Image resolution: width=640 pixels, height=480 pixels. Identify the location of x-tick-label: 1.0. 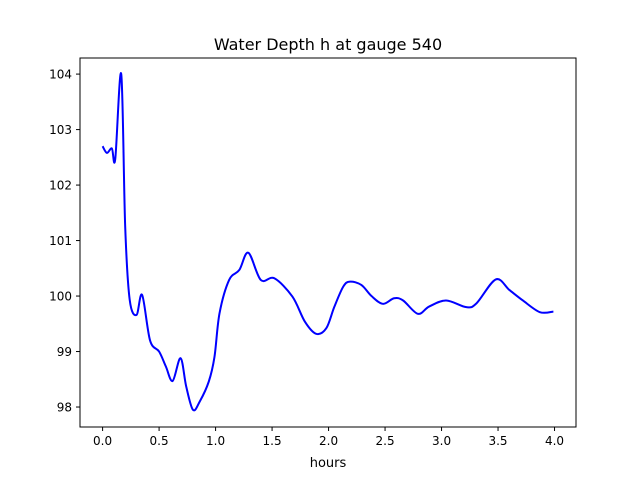
(215, 441).